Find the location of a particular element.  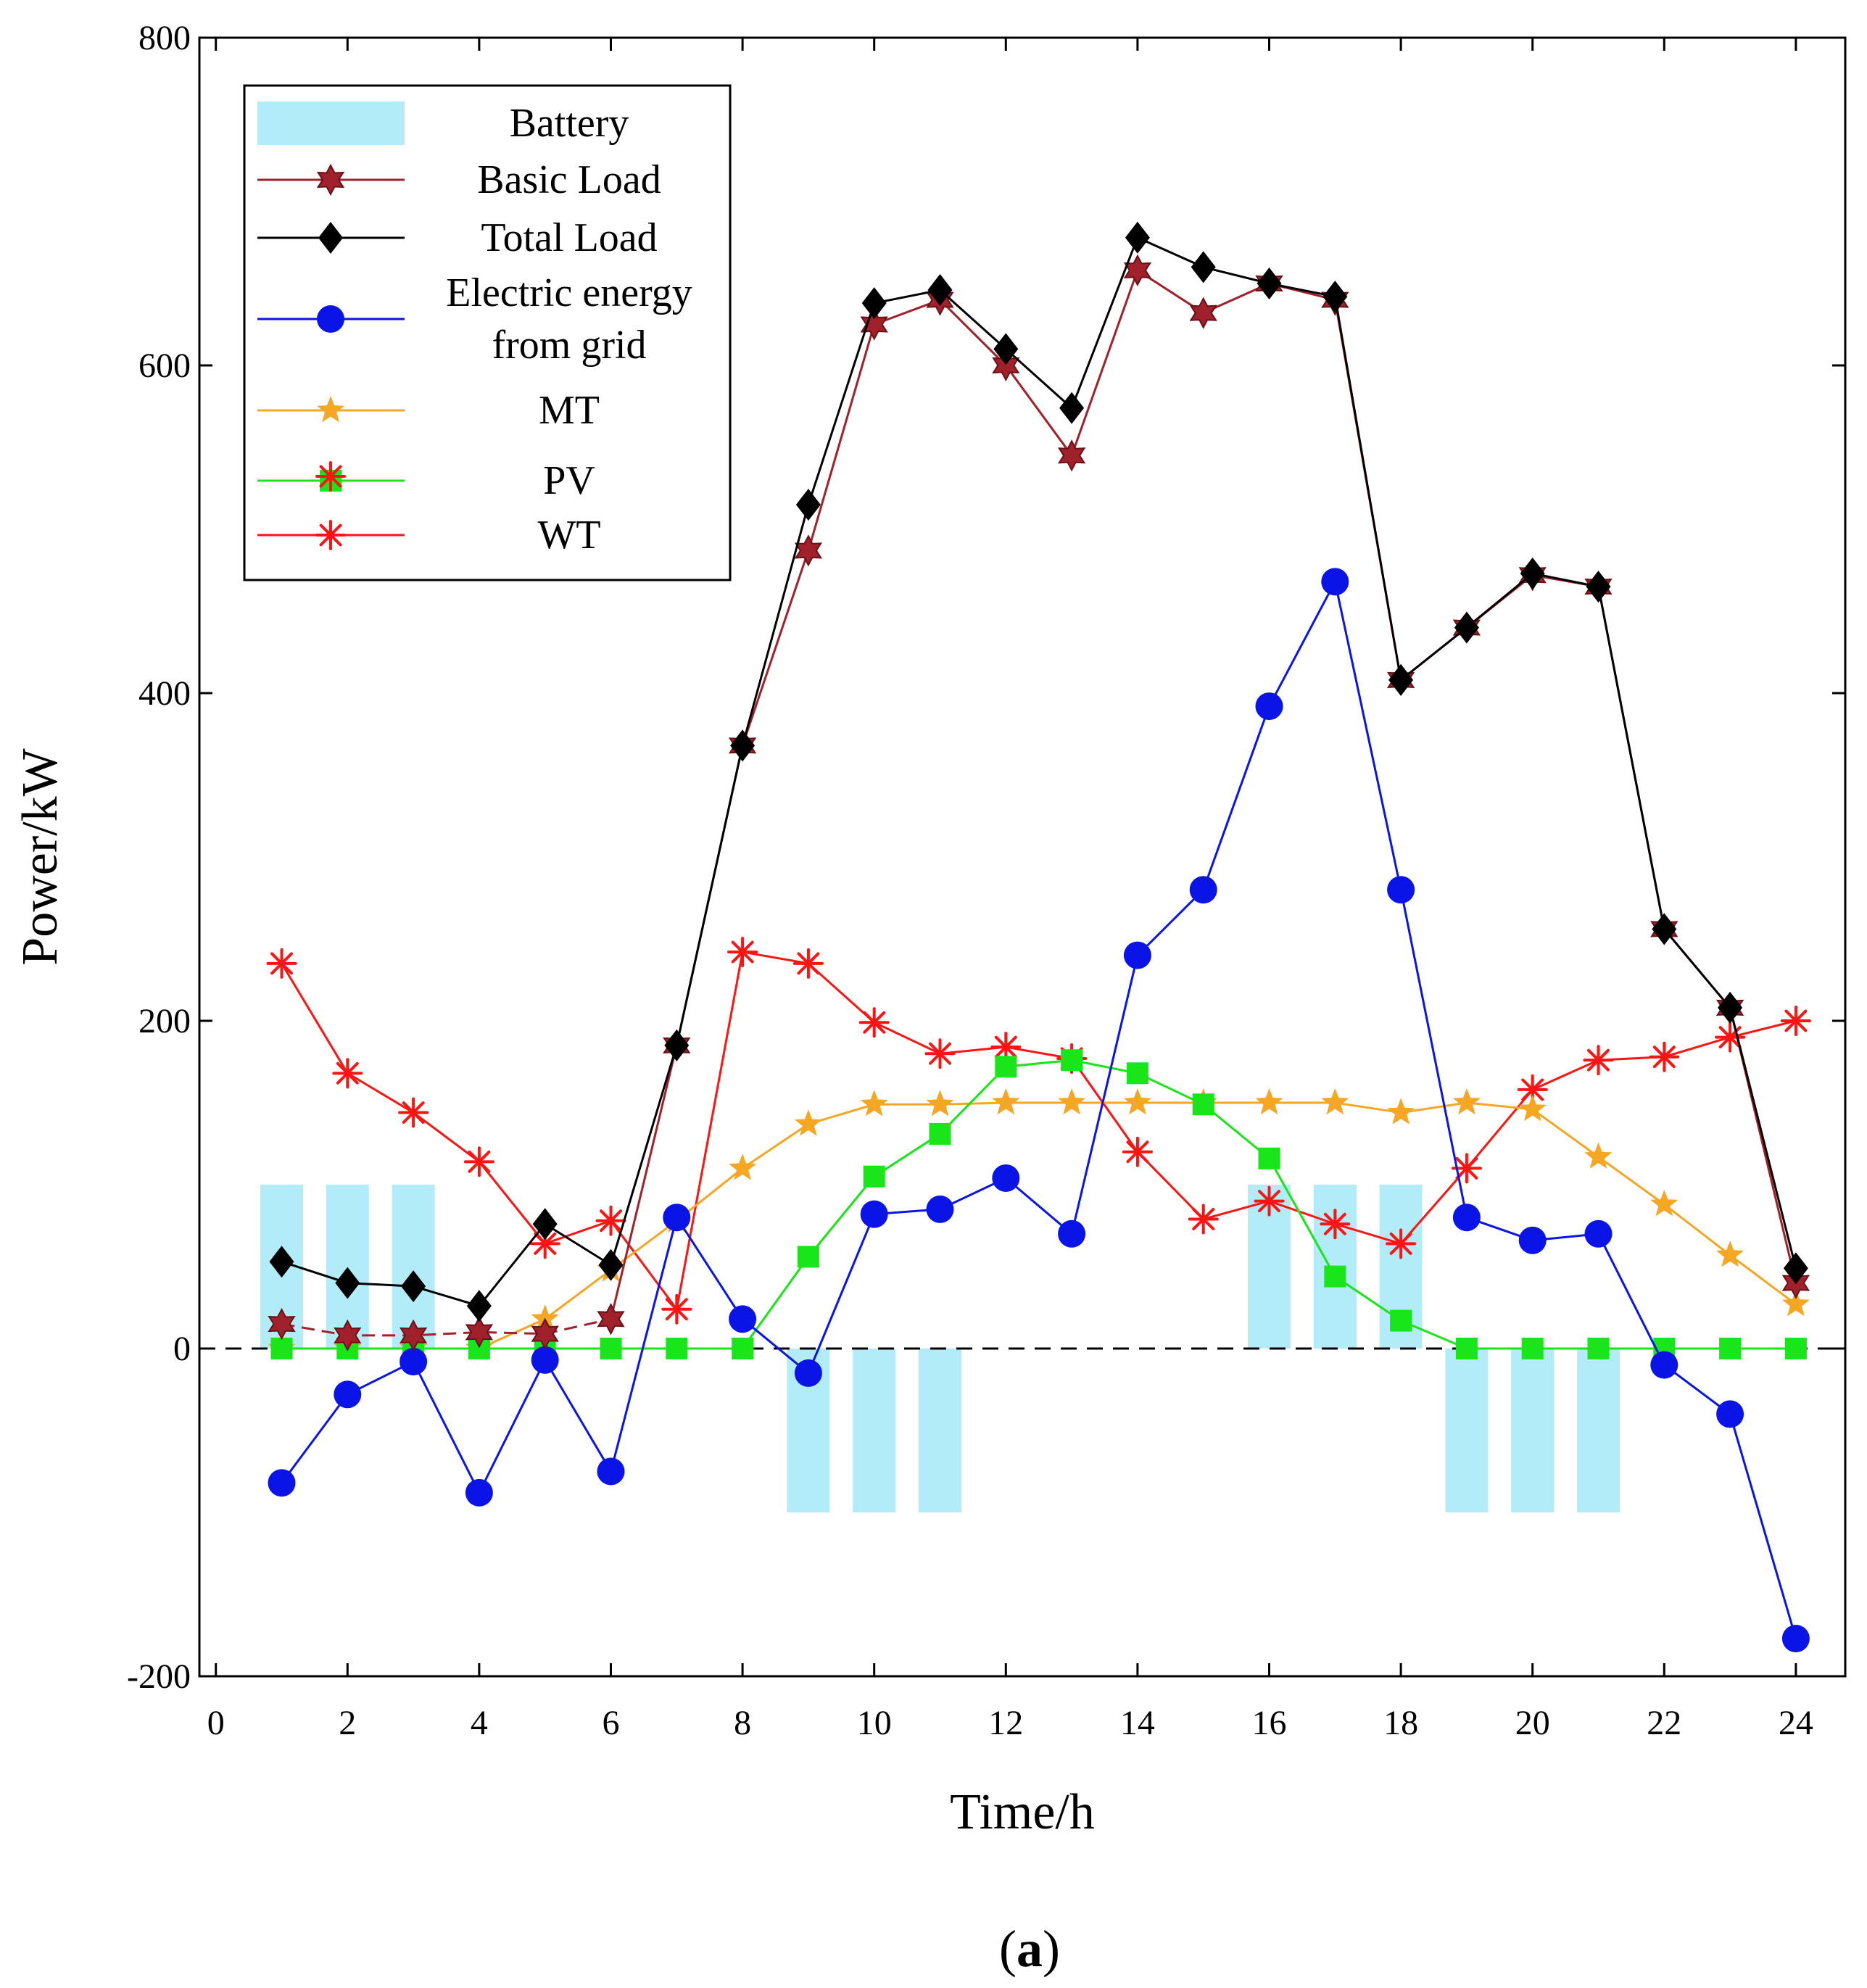

x-tick-label: 24 is located at coordinates (1796, 1723).